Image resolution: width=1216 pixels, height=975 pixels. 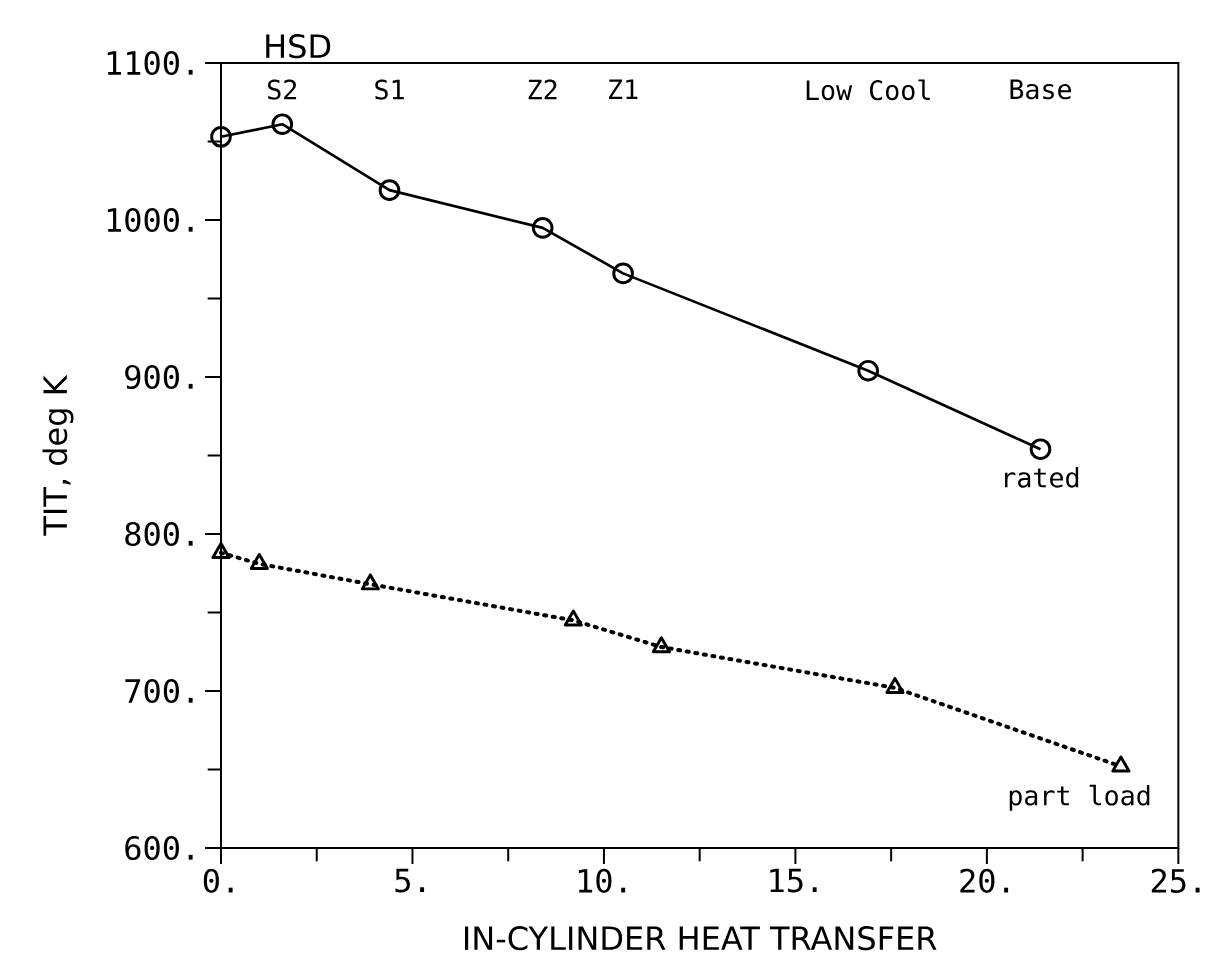 I want to click on y-tick-label: 700., so click(x=159, y=691).